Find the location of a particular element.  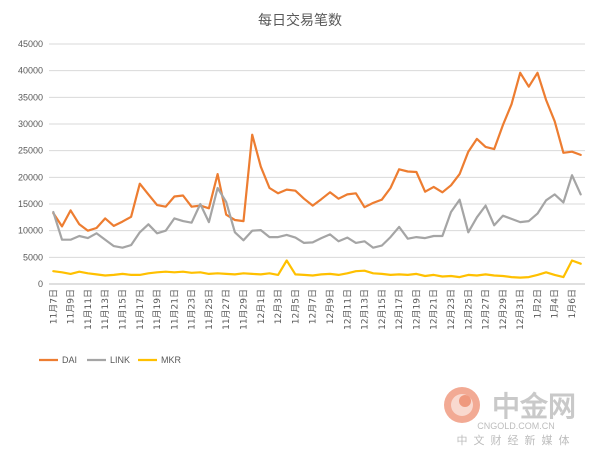

x-tick-label: 12月17日 is located at coordinates (399, 309).